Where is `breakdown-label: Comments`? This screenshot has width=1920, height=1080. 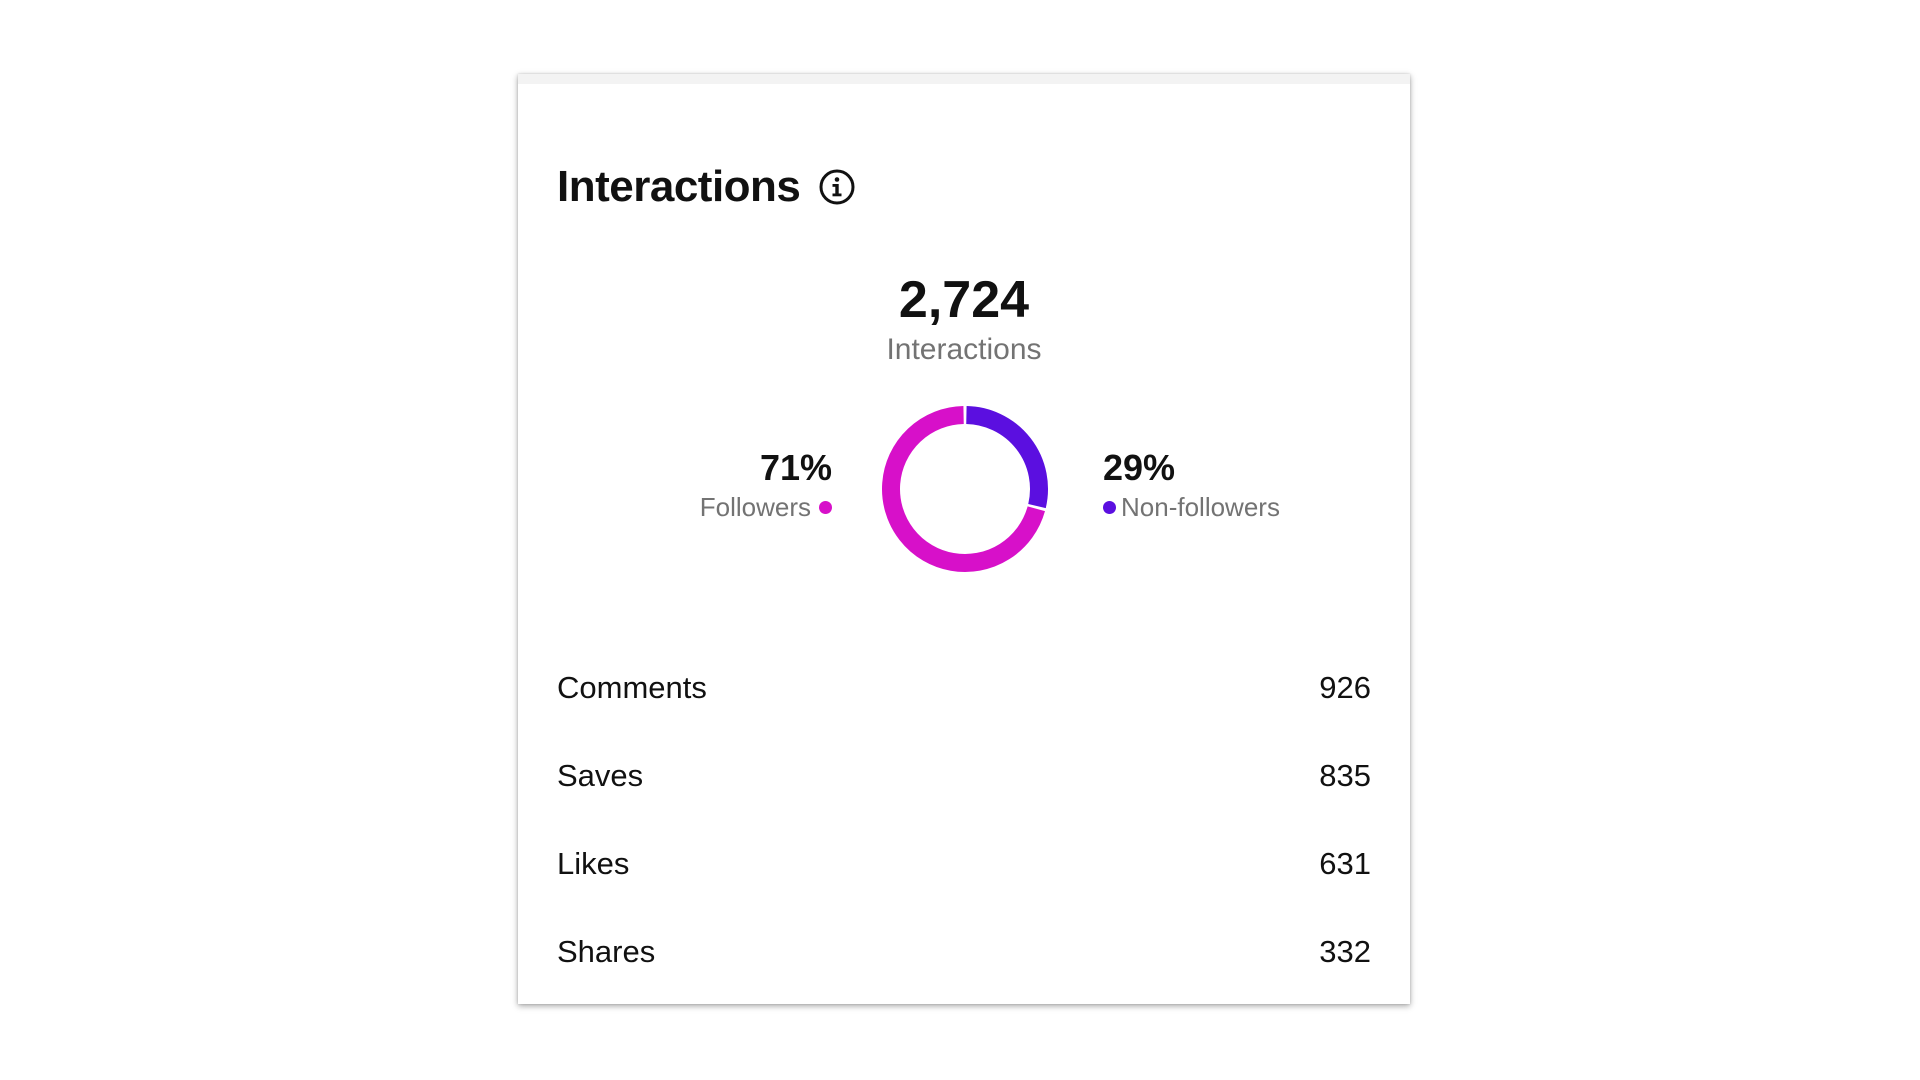
breakdown-label: Comments is located at coordinates (632, 687).